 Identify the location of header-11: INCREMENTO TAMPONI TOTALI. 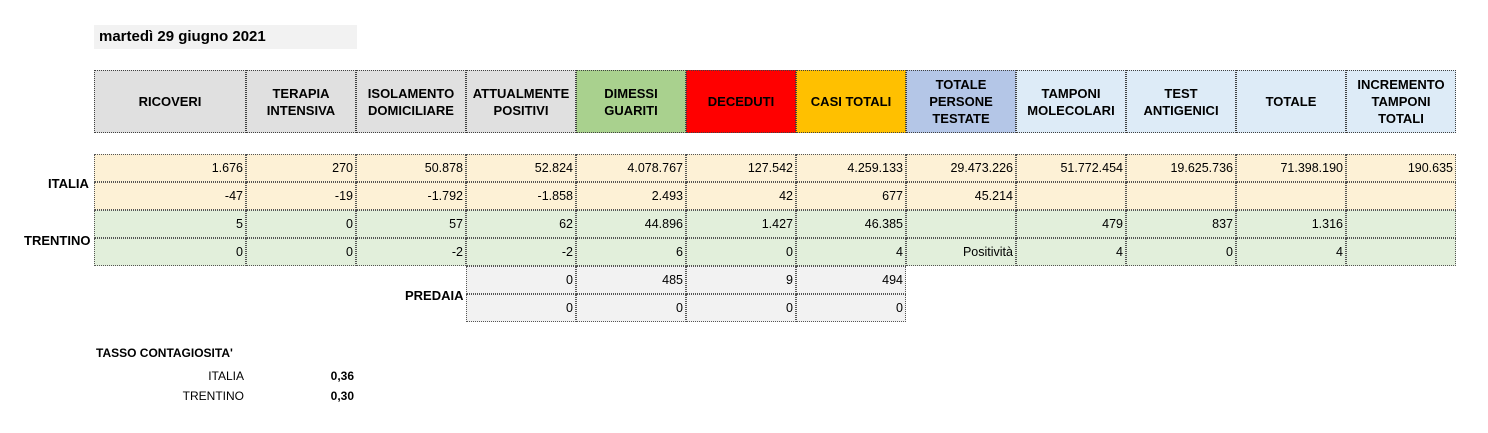
(1401, 101).